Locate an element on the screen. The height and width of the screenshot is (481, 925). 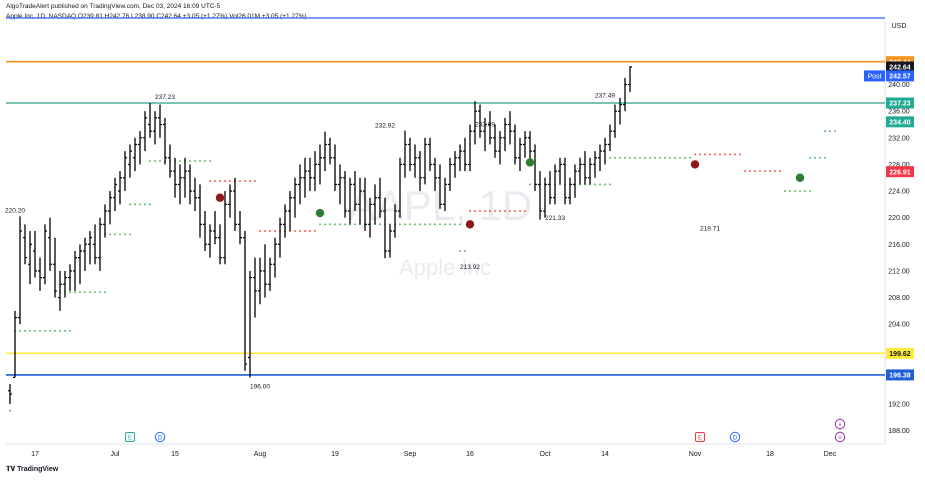
x-tick-label: 17 is located at coordinates (35, 454).